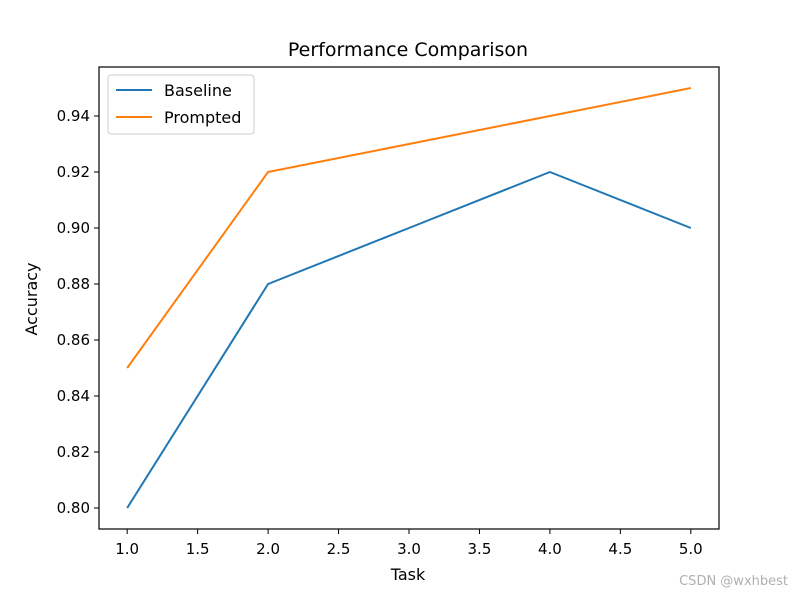 Image resolution: width=794 pixels, height=595 pixels. Describe the element at coordinates (620, 549) in the screenshot. I see `x-tick-label: 4.5` at that location.